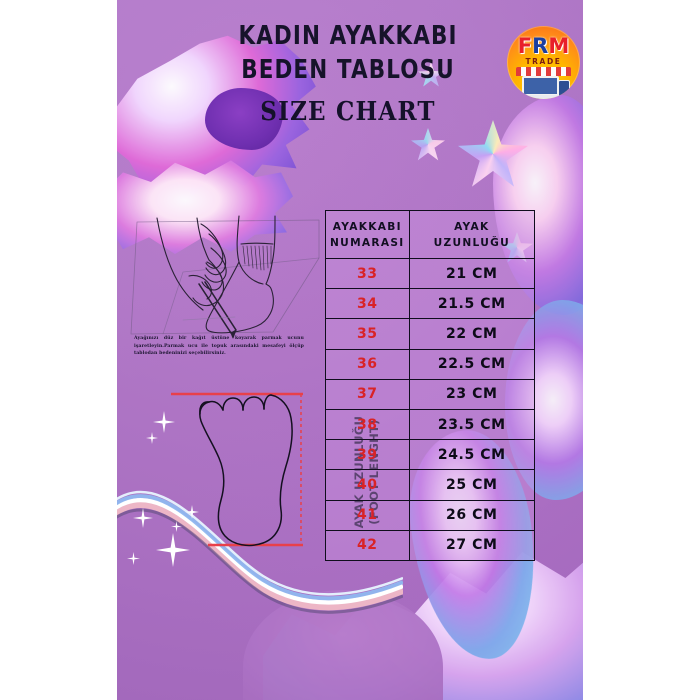 Image resolution: width=700 pixels, height=700 pixels. Describe the element at coordinates (525, 46) in the screenshot. I see `logo-letter-f: F` at that location.